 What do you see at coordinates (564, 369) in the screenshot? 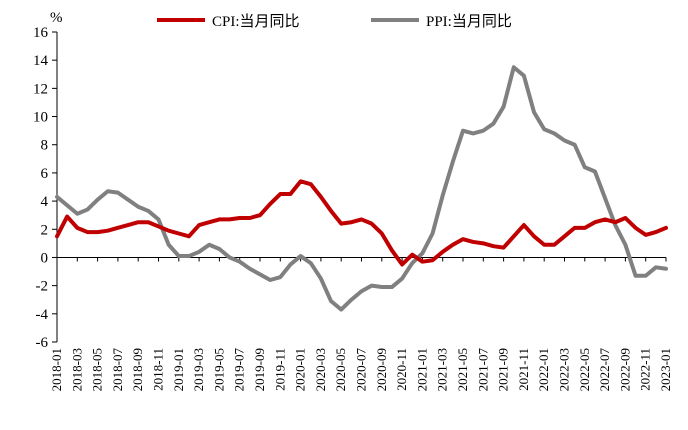
I see `x-tick-label: 2022-03` at bounding box center [564, 369].